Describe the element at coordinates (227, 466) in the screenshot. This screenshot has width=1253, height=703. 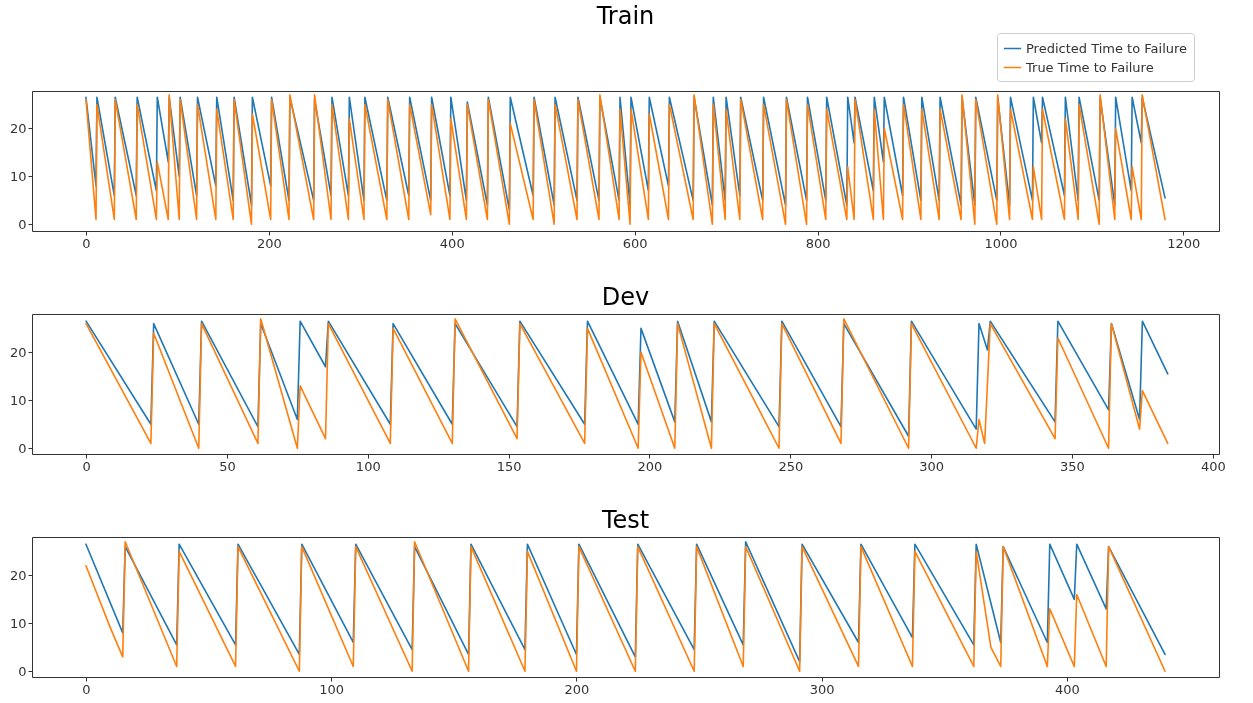
I see `x-tick-label: 50` at that location.